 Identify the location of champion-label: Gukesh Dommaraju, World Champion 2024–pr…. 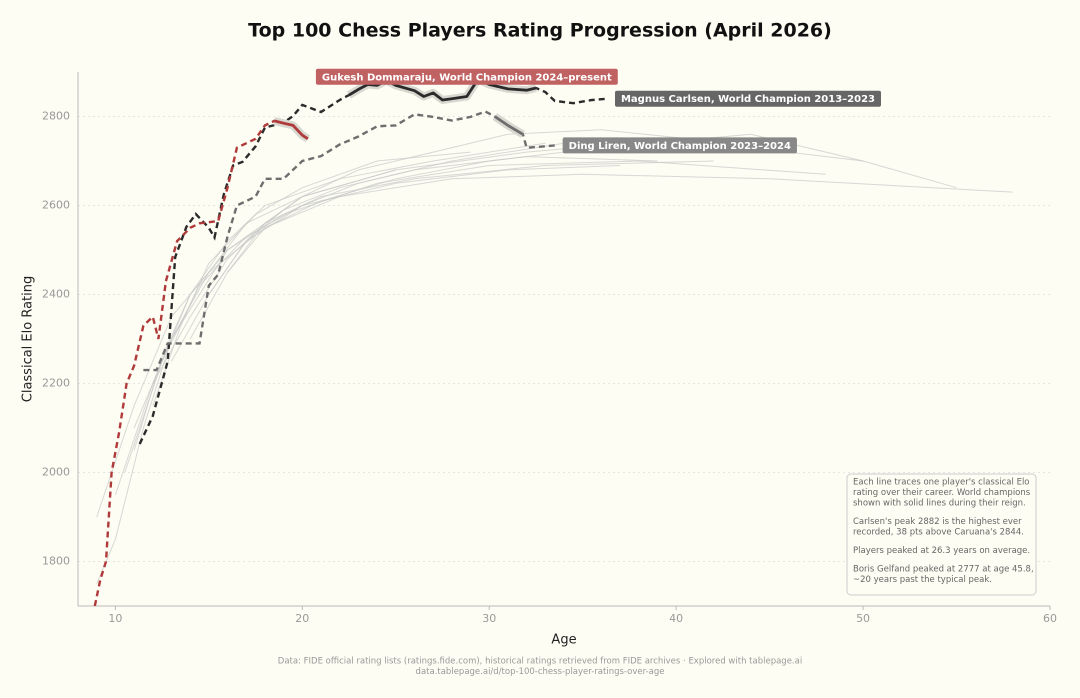
(467, 77).